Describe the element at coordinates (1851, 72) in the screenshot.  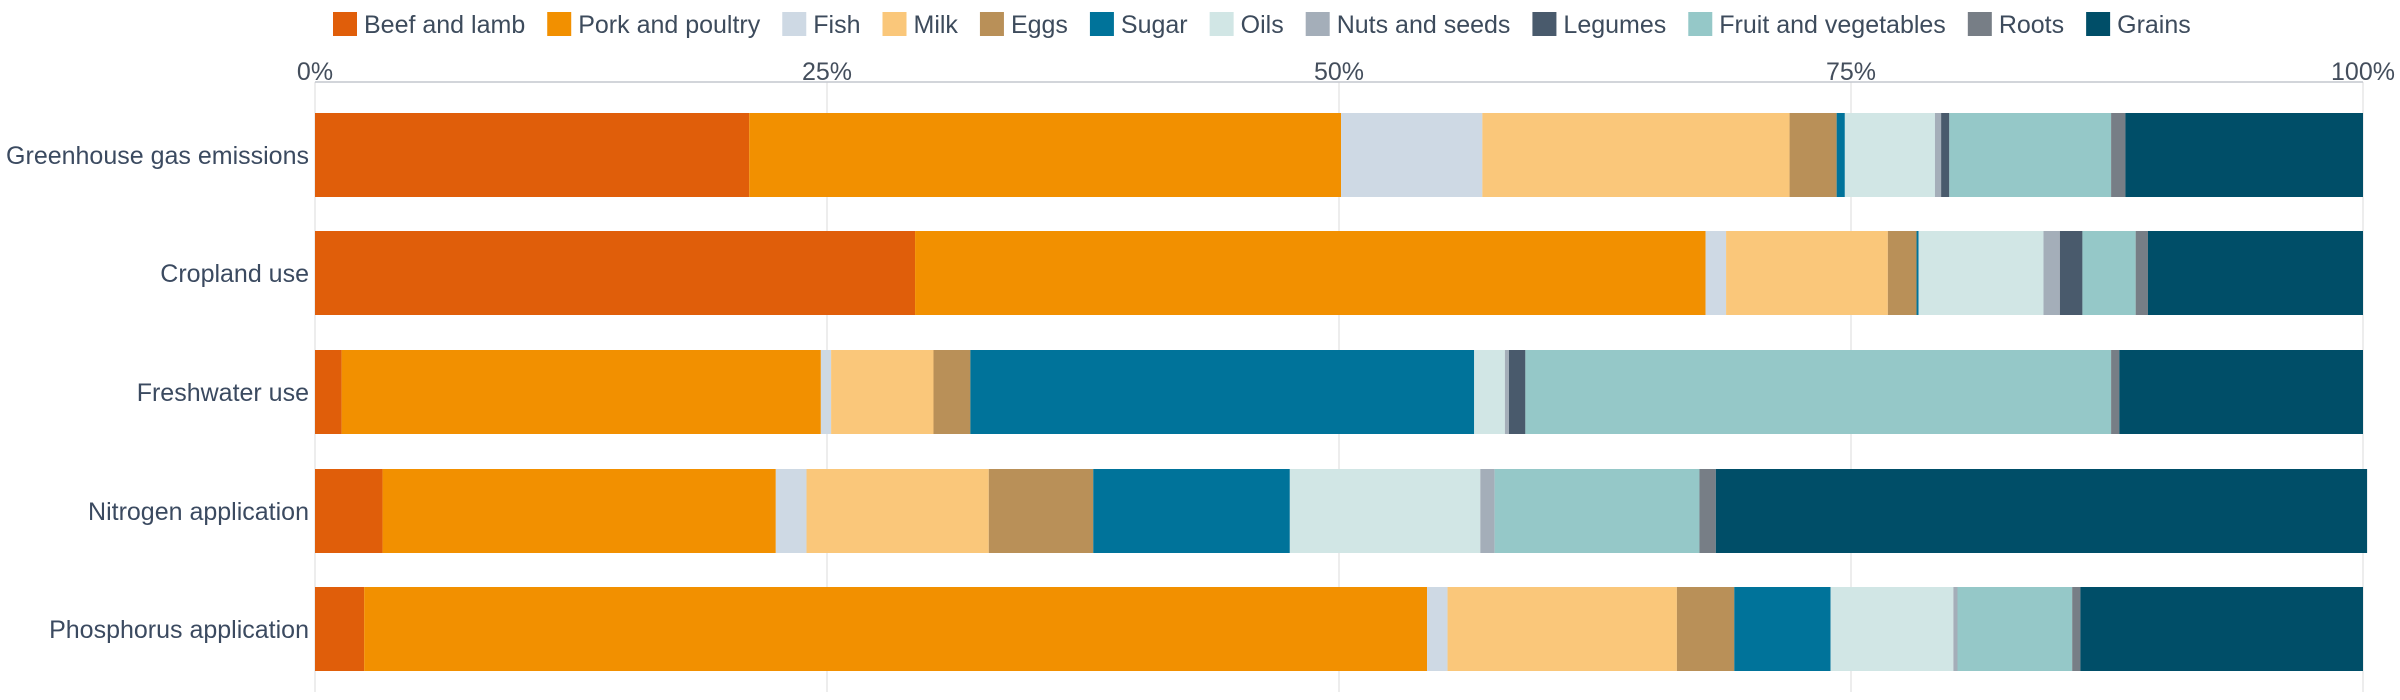
I see `x-tick-label: 75%` at that location.